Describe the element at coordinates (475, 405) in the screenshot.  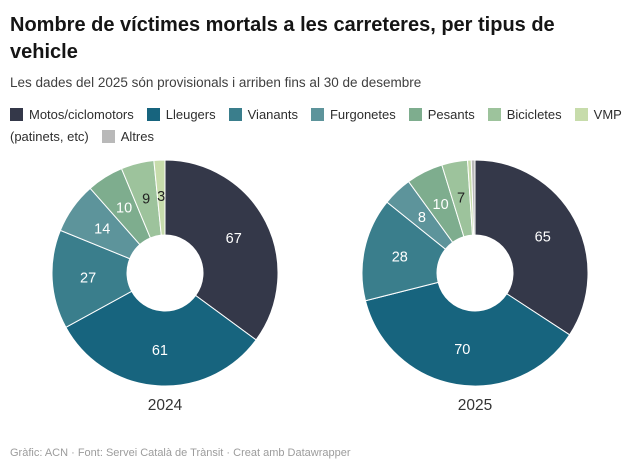
I see `year-label-2025: 2025` at that location.